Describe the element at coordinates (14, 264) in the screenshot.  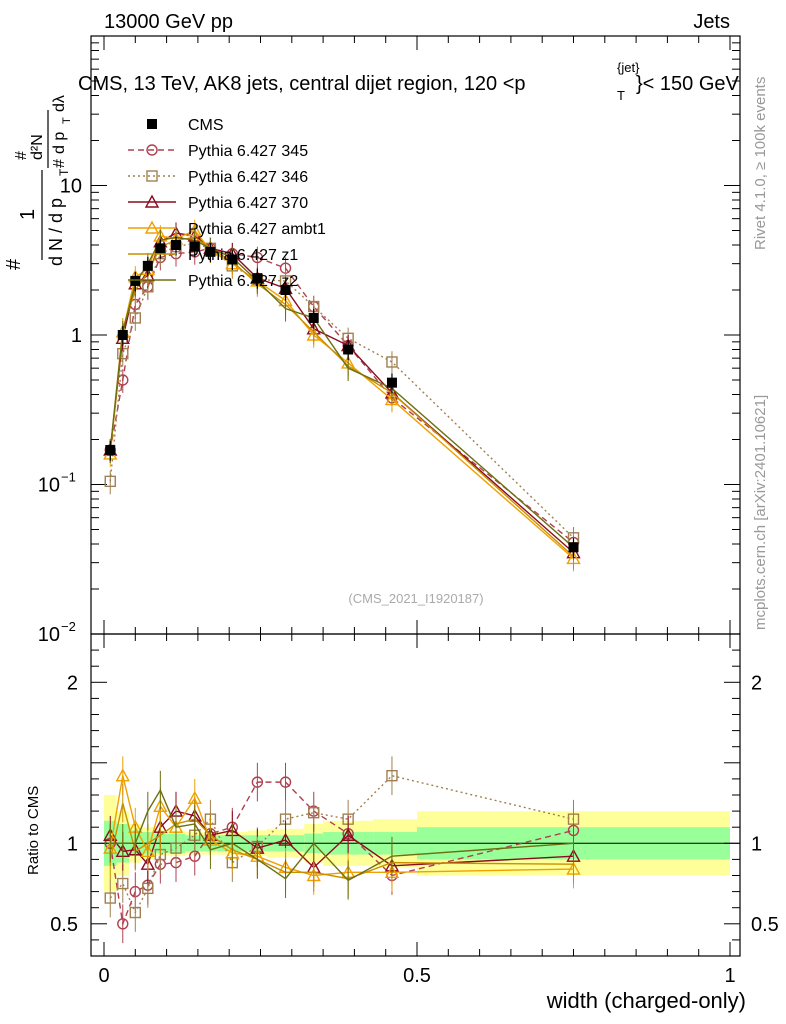
I see `ylabel-hash: #` at that location.